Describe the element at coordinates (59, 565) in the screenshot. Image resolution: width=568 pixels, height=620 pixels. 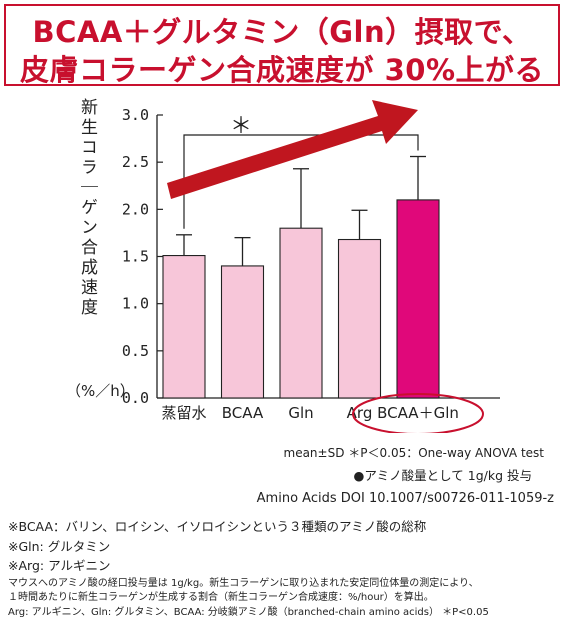
I see `footnote-arg: ※Arg: アルギニン` at that location.